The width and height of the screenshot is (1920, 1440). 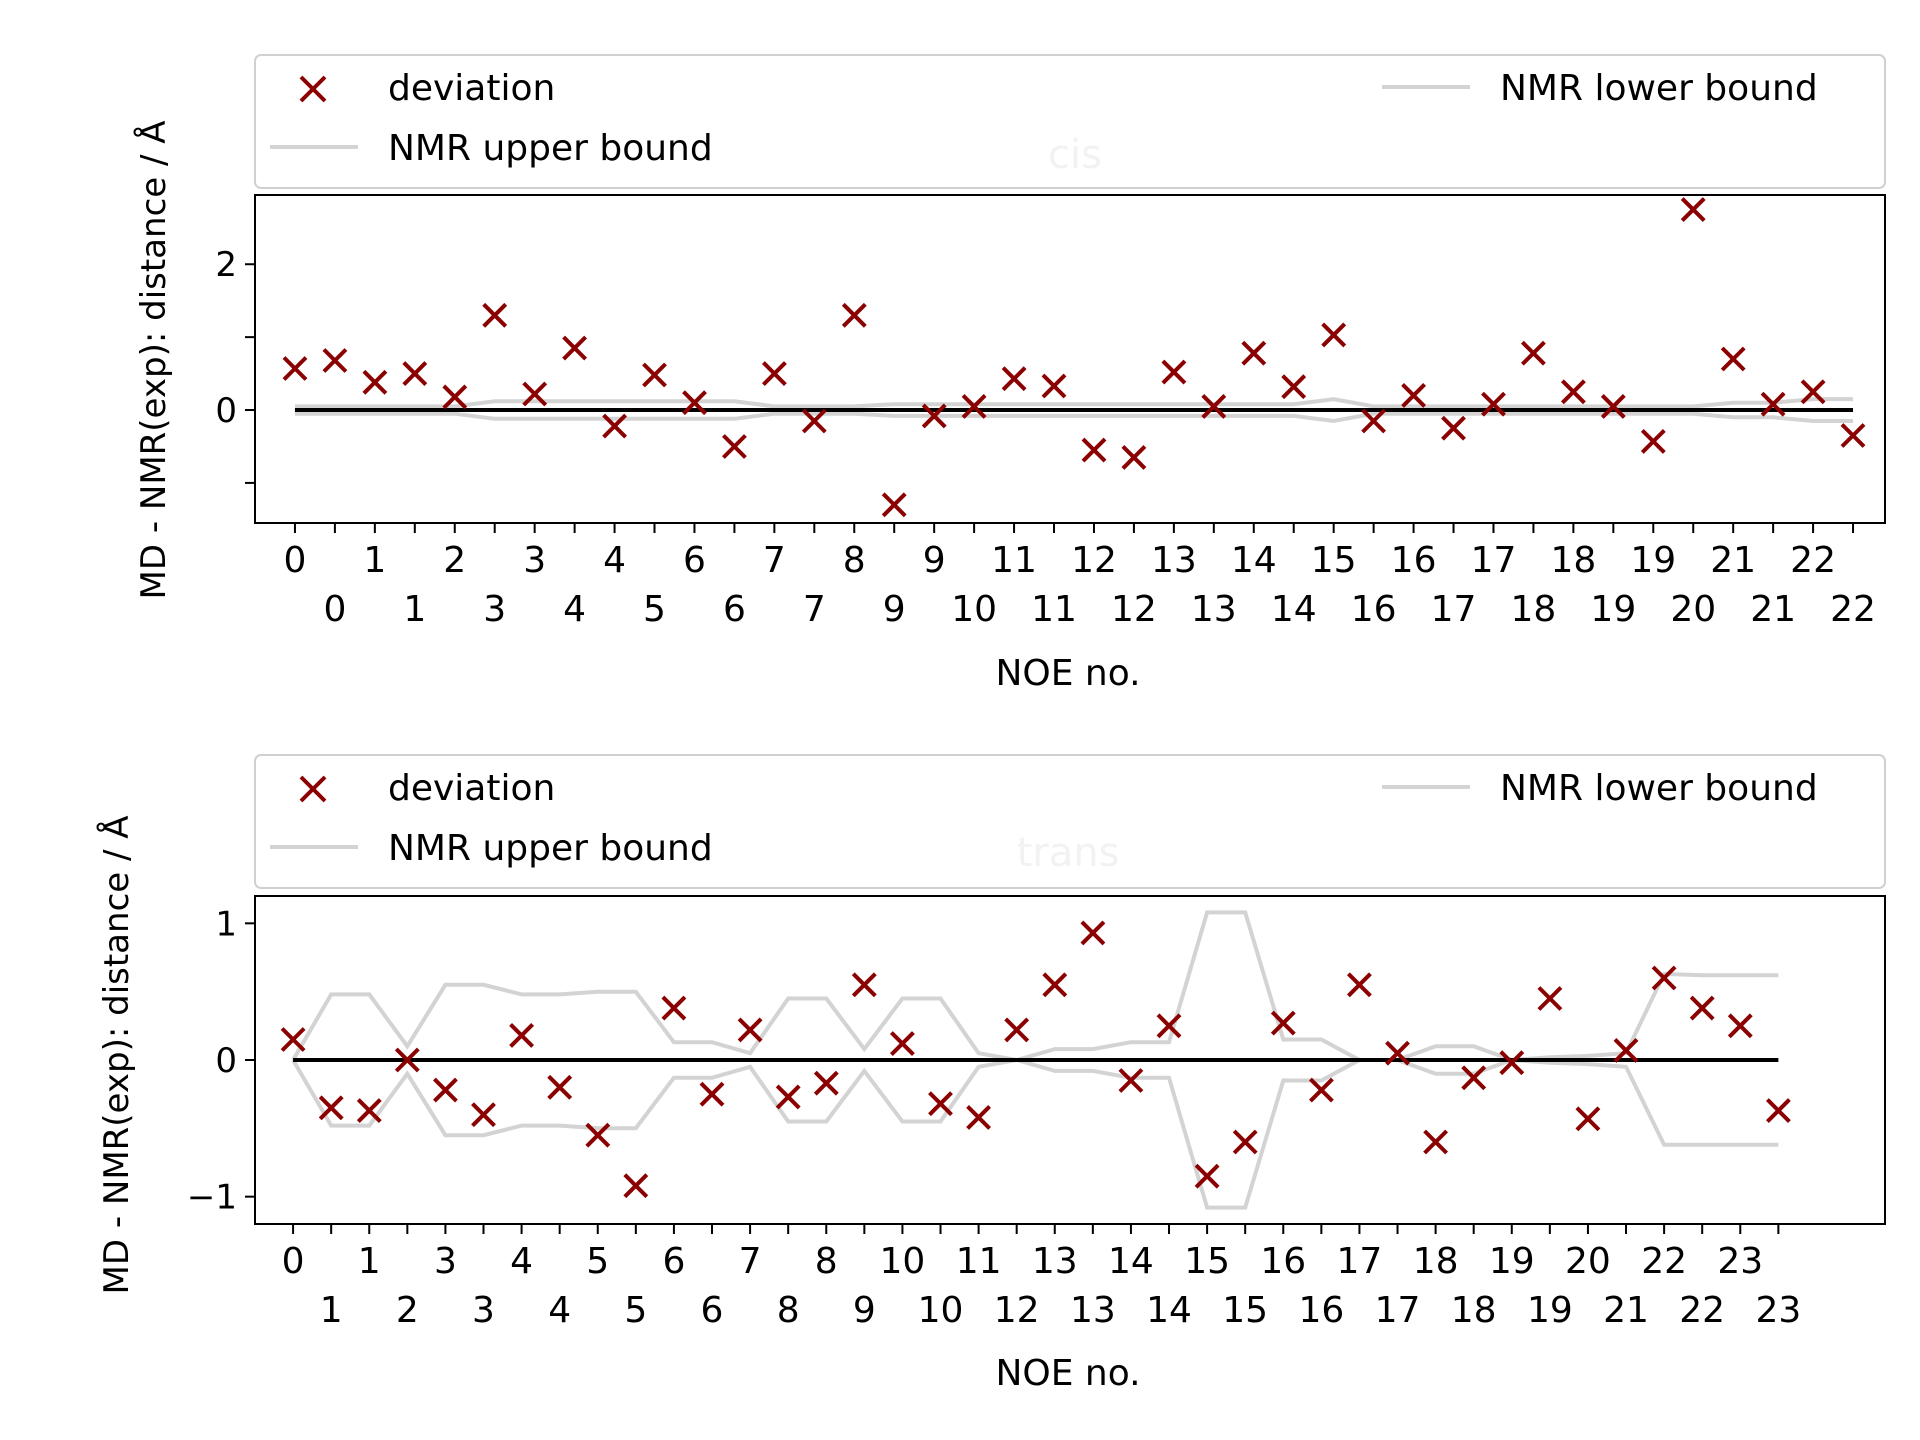 I want to click on x-tick-label: 3, so click(x=445, y=1261).